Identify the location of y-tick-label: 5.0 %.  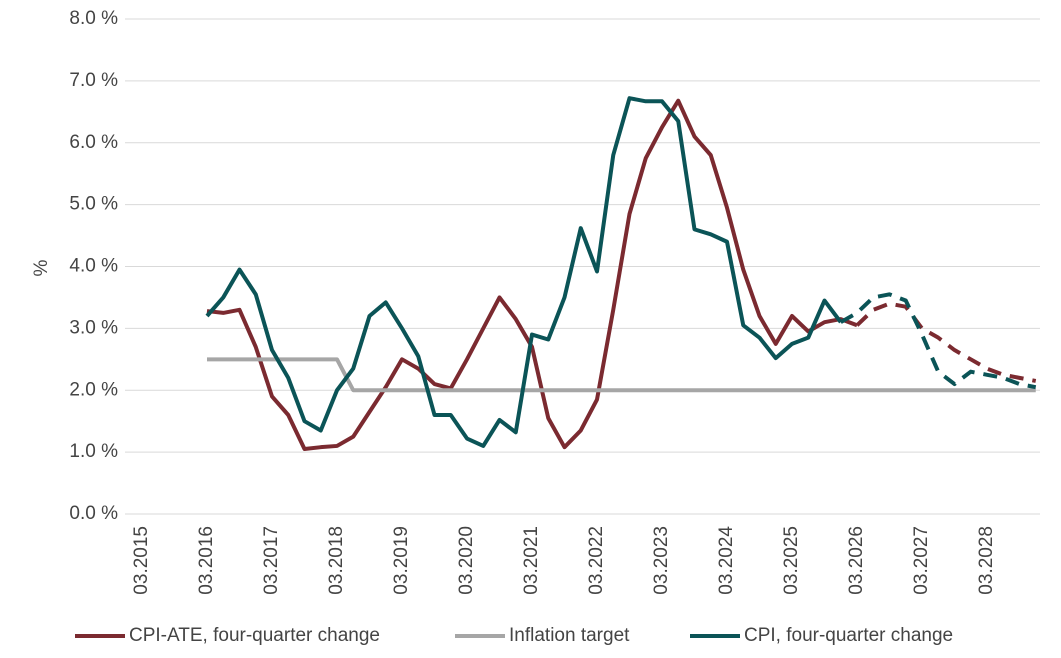
(93, 204).